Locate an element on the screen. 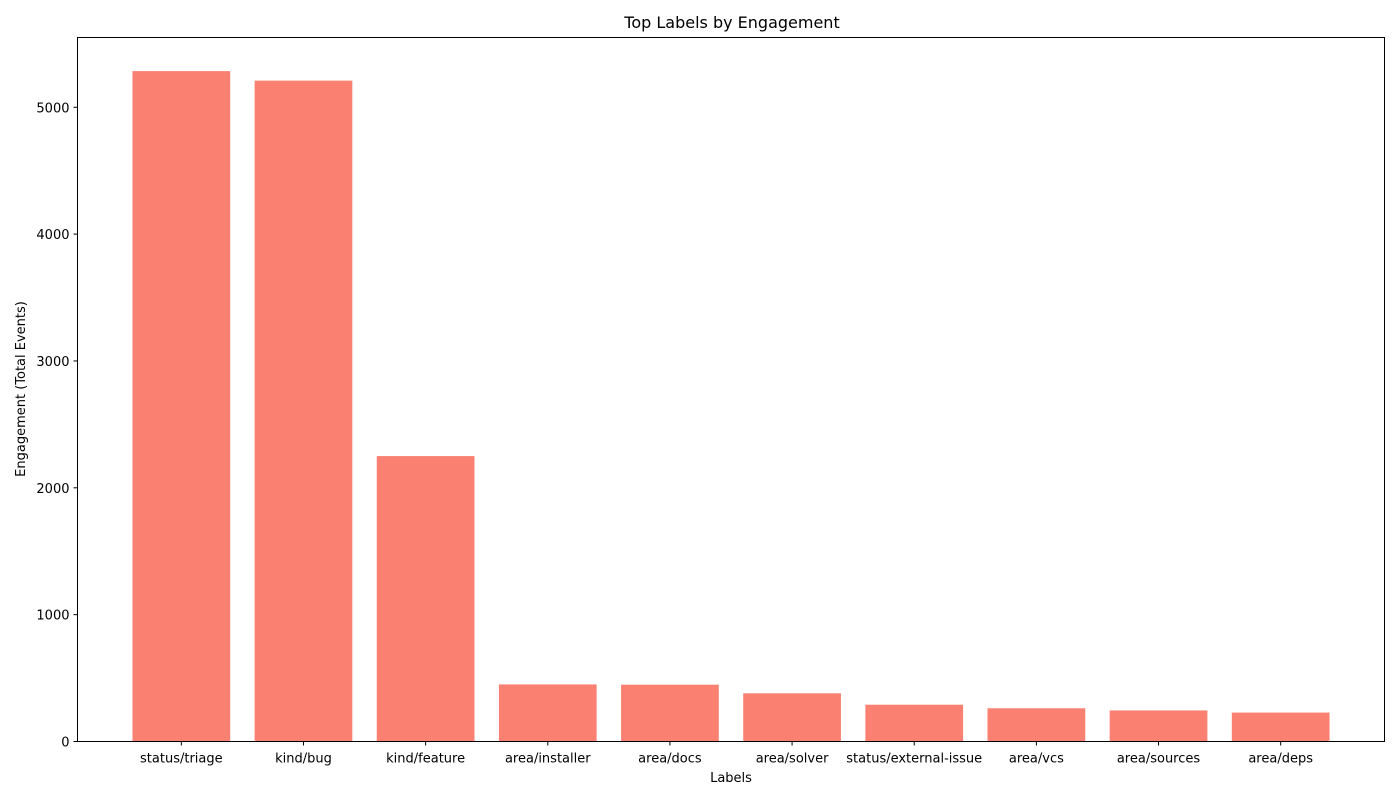 The height and width of the screenshot is (804, 1400). bar-area-sources is located at coordinates (1158, 726).